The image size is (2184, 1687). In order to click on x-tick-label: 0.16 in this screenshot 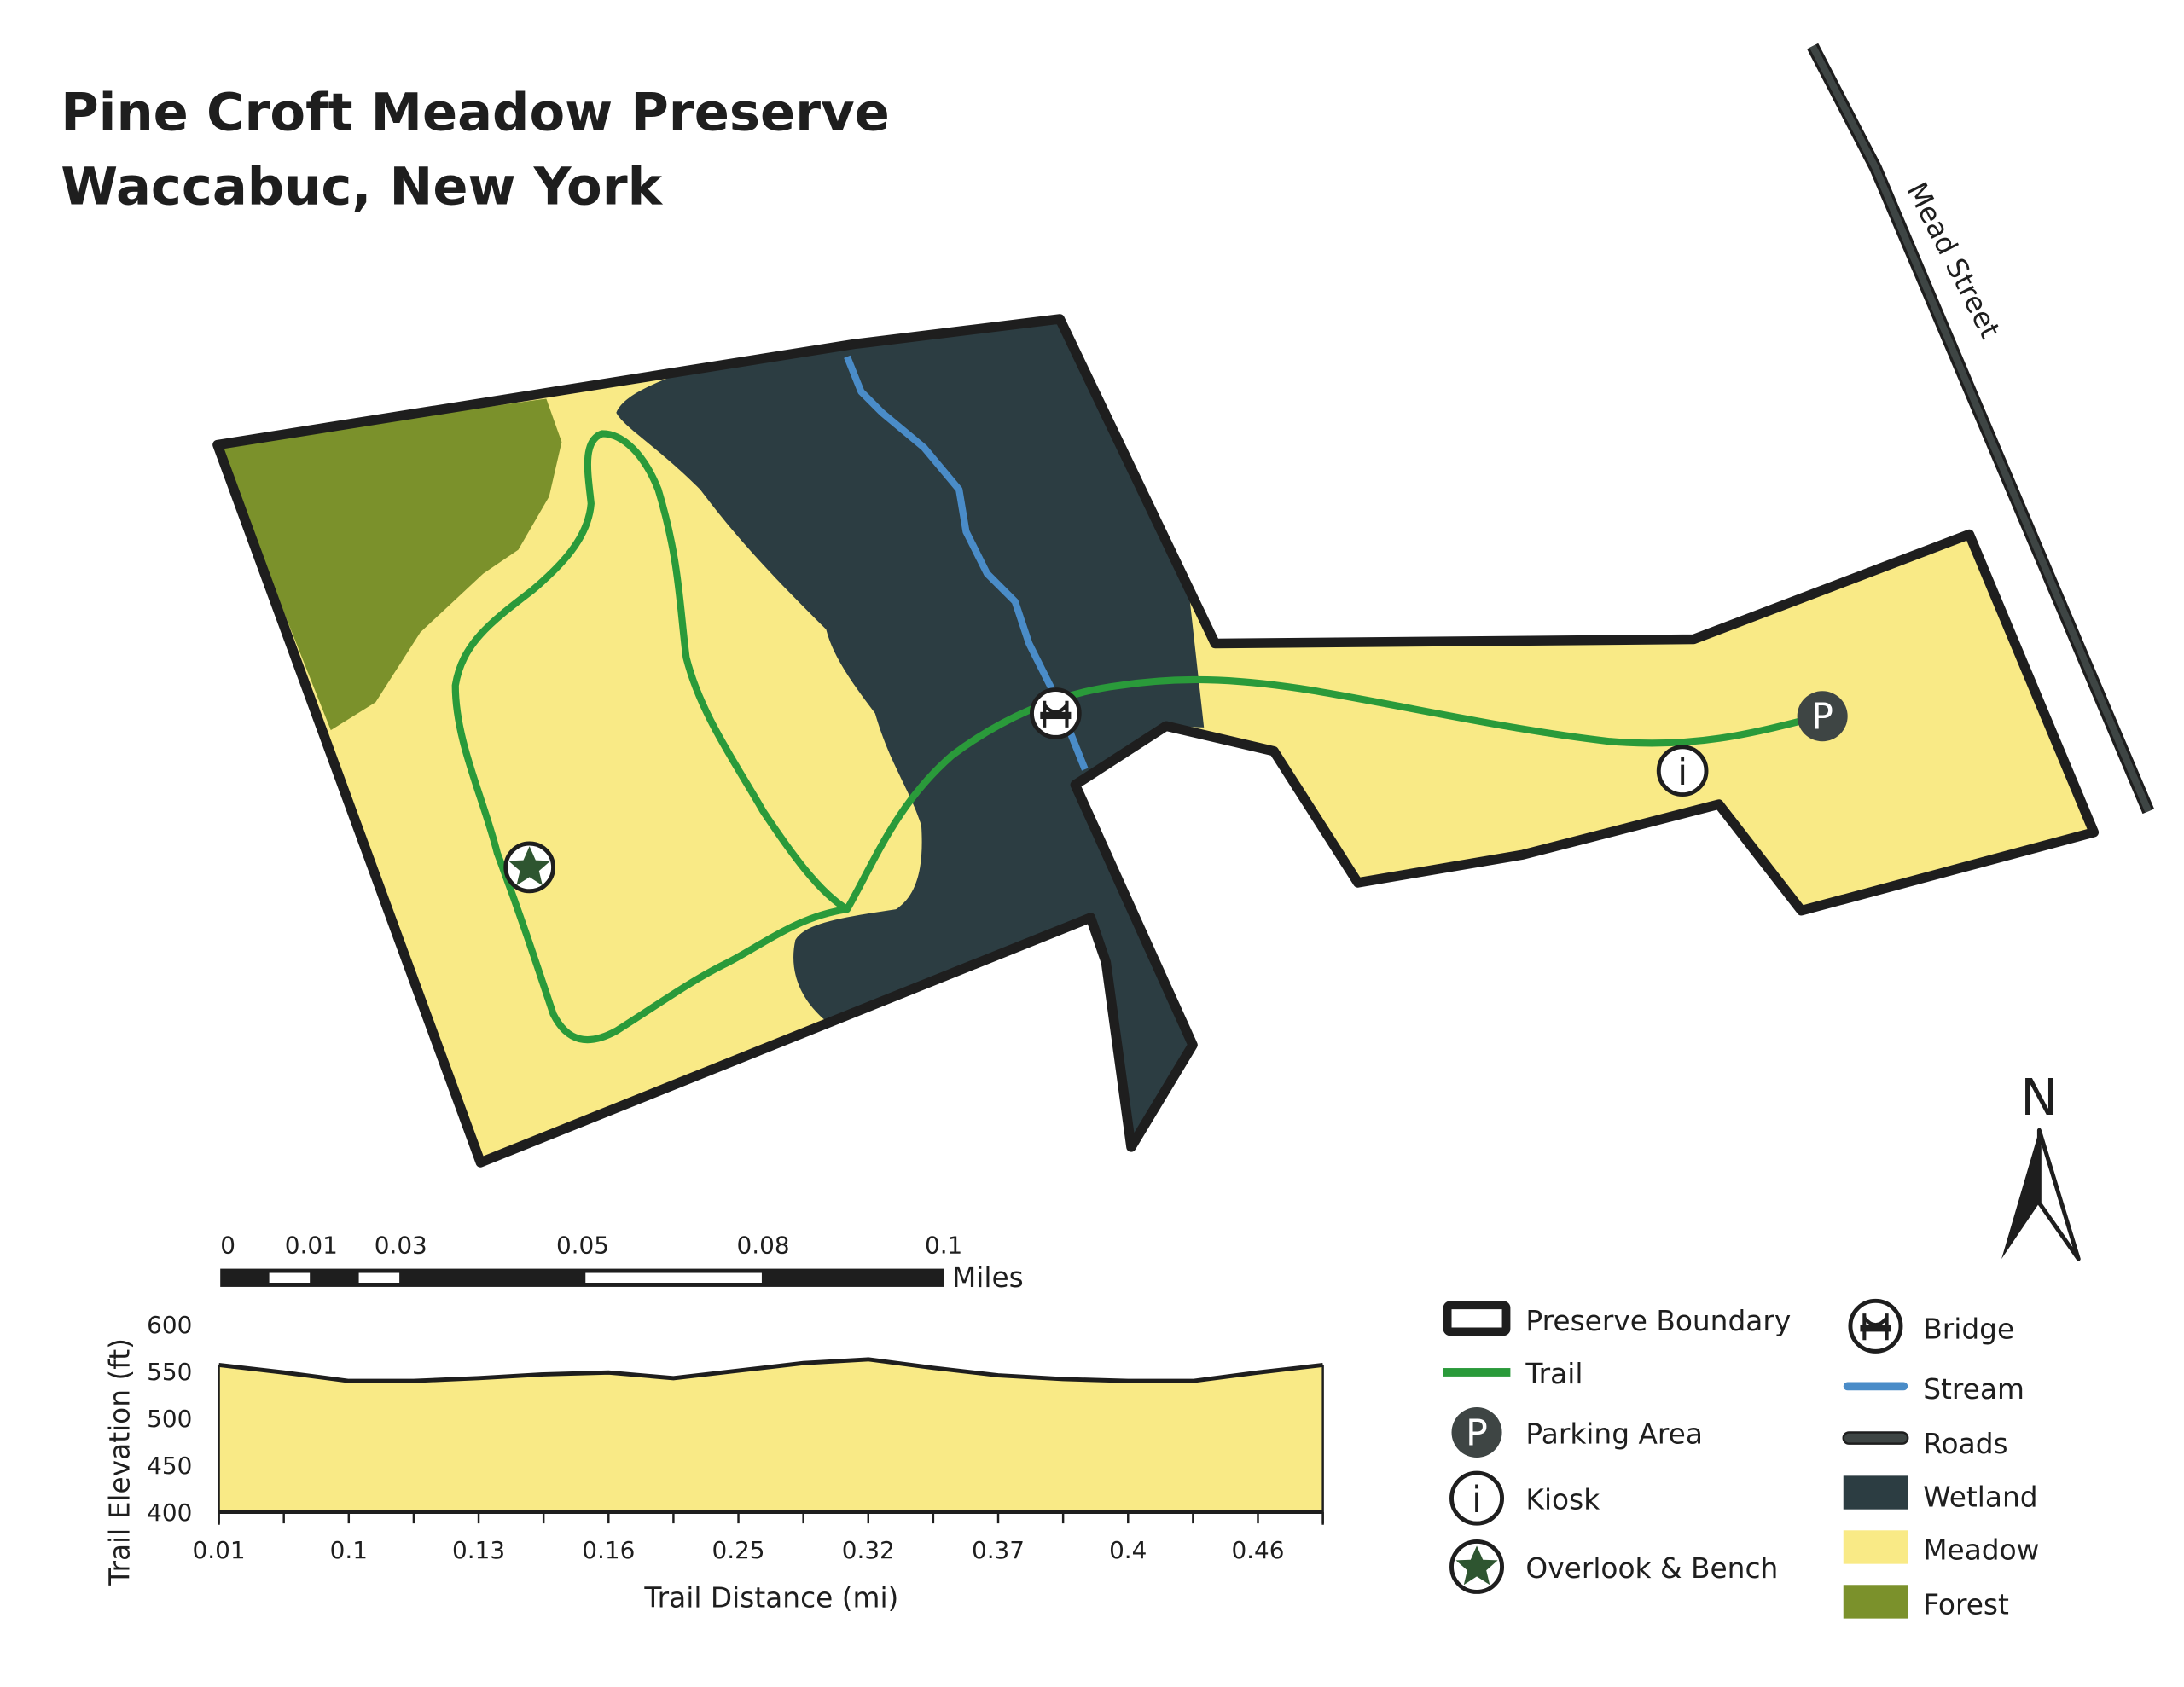, I will do `click(609, 1550)`.